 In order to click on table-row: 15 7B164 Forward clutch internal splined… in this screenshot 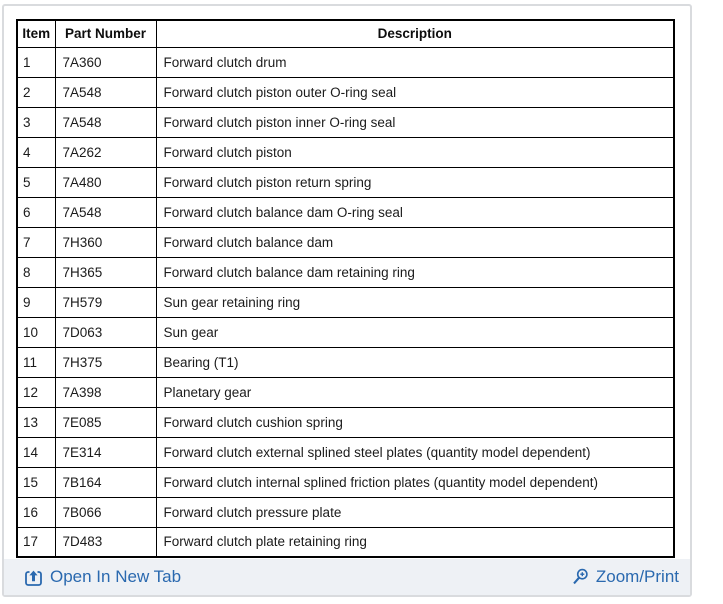, I will do `click(345, 482)`.